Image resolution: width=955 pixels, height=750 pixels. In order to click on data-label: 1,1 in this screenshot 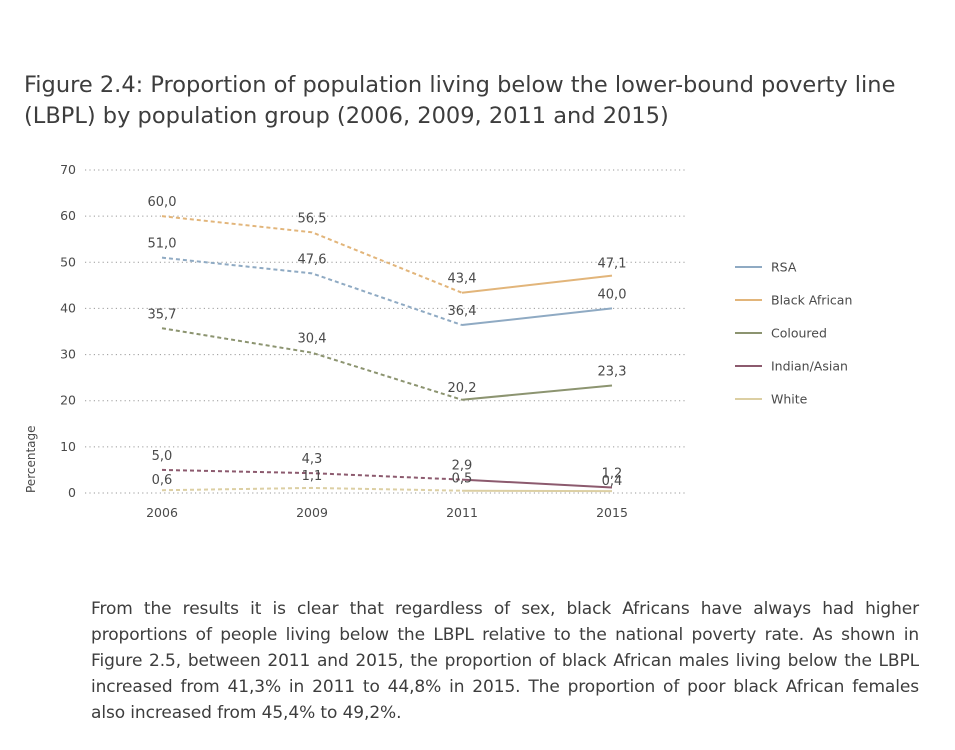, I will do `click(312, 476)`.